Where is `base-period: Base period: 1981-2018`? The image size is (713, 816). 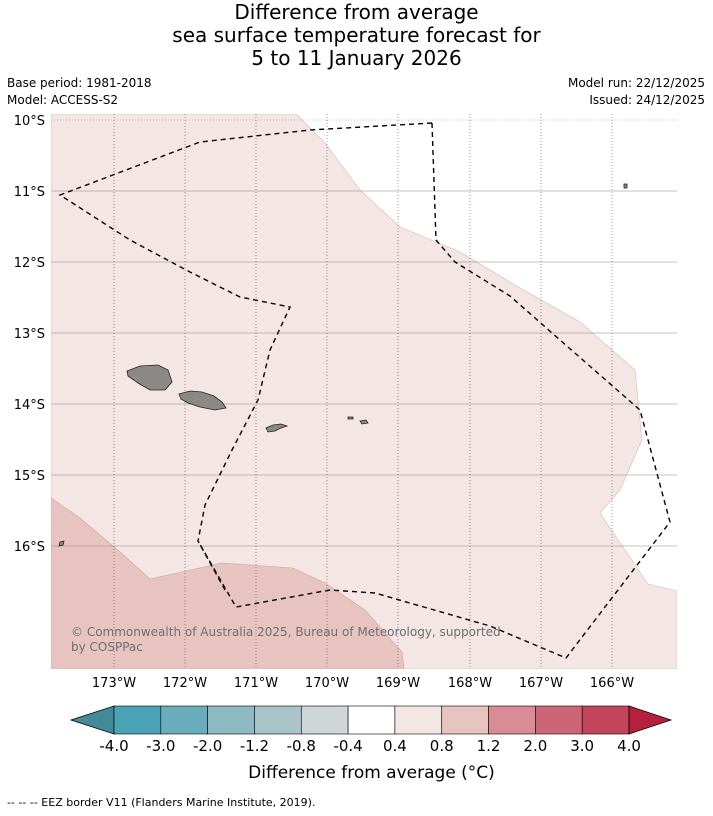 base-period: Base period: 1981-2018 is located at coordinates (79, 83).